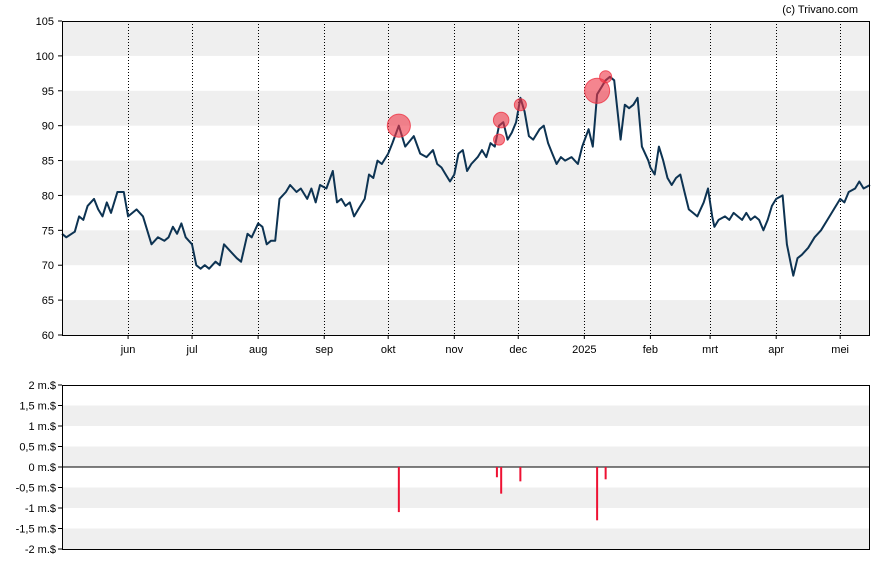 This screenshot has width=888, height=565. What do you see at coordinates (518, 350) in the screenshot?
I see `x-tick-label: dec` at bounding box center [518, 350].